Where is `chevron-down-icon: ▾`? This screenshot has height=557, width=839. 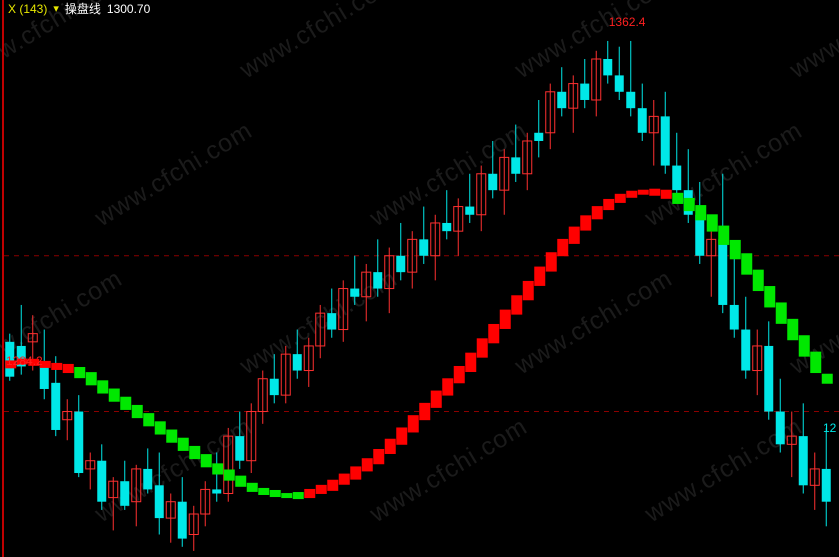
chevron-down-icon: ▾ is located at coordinates (56, 9).